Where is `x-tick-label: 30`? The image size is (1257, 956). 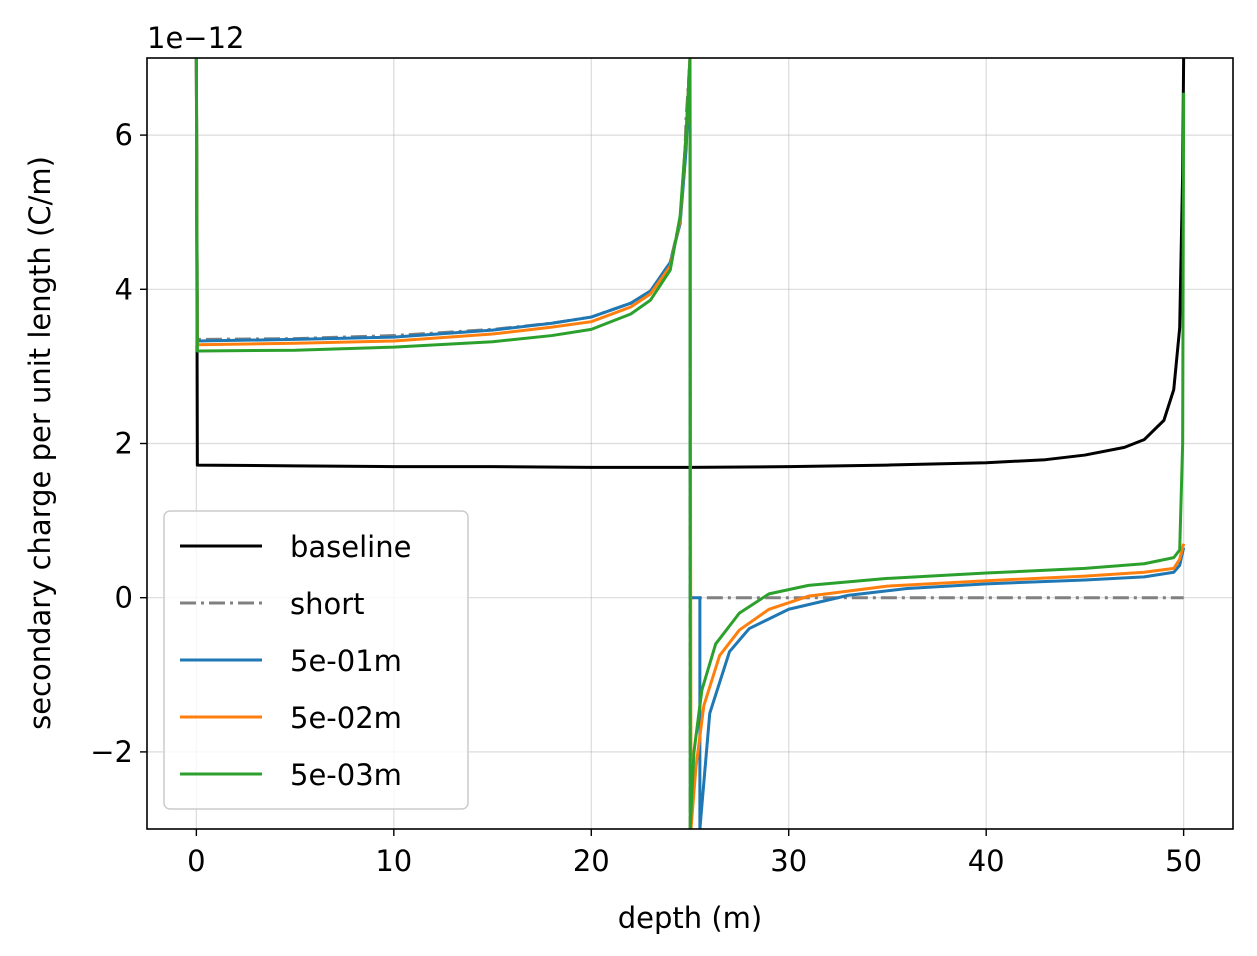 x-tick-label: 30 is located at coordinates (788, 861).